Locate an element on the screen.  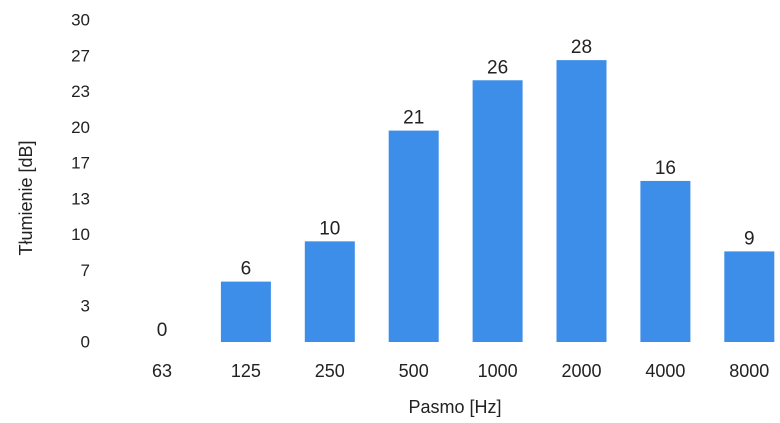
x-tick-label: 125 is located at coordinates (246, 371).